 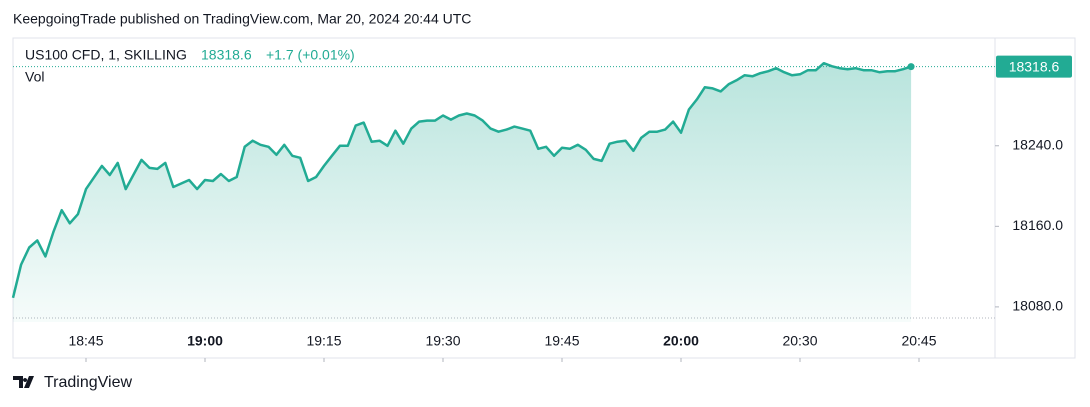 I want to click on symbol: US100 CFD, 1, SKILLING, so click(x=106, y=55).